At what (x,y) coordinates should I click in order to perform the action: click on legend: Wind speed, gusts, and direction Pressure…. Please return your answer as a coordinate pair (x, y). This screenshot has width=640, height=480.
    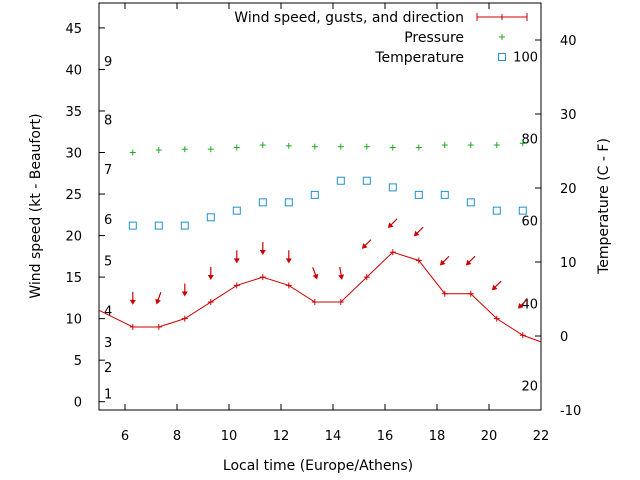
    Looking at the image, I should click on (381, 38).